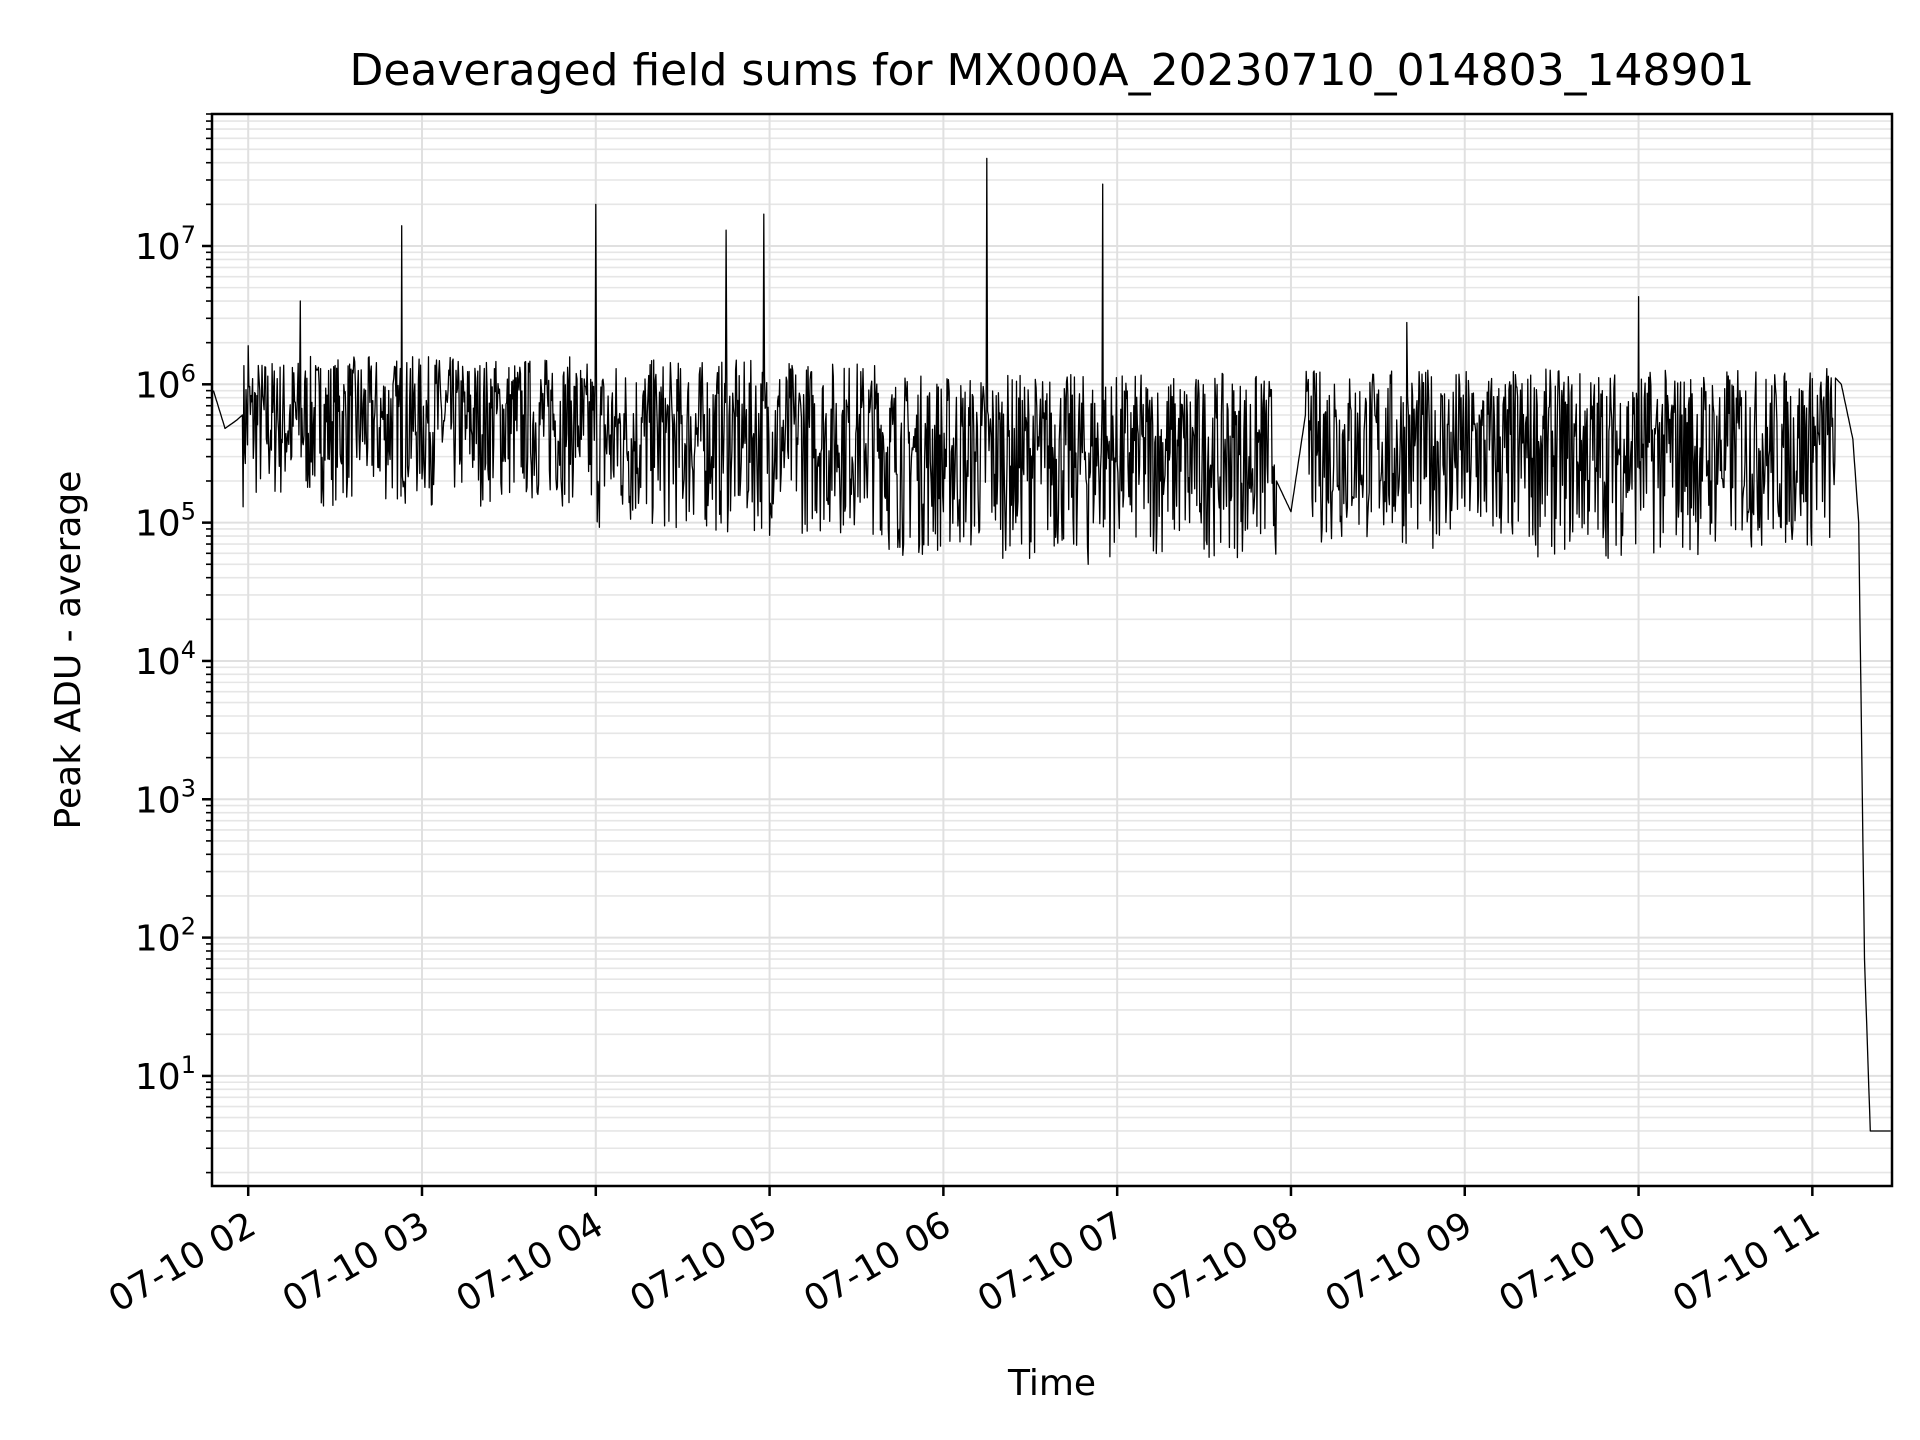 This screenshot has height=1440, width=1920. I want to click on y-tick-label: 10⁷, so click(165, 244).